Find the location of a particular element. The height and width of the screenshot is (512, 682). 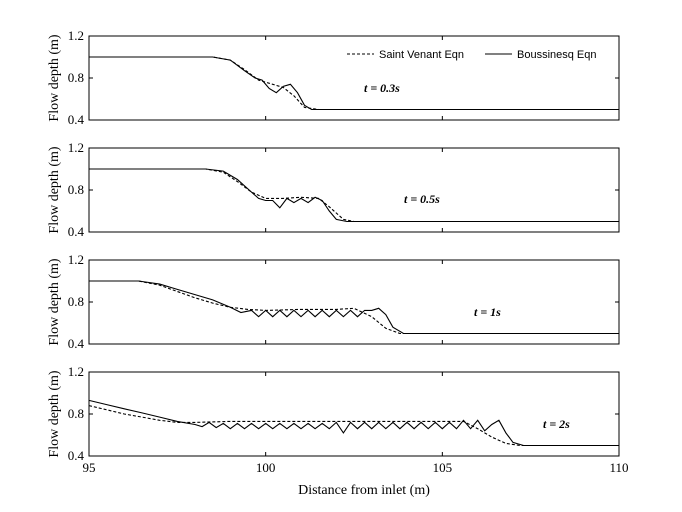

x-tick-label: 105 is located at coordinates (443, 467).